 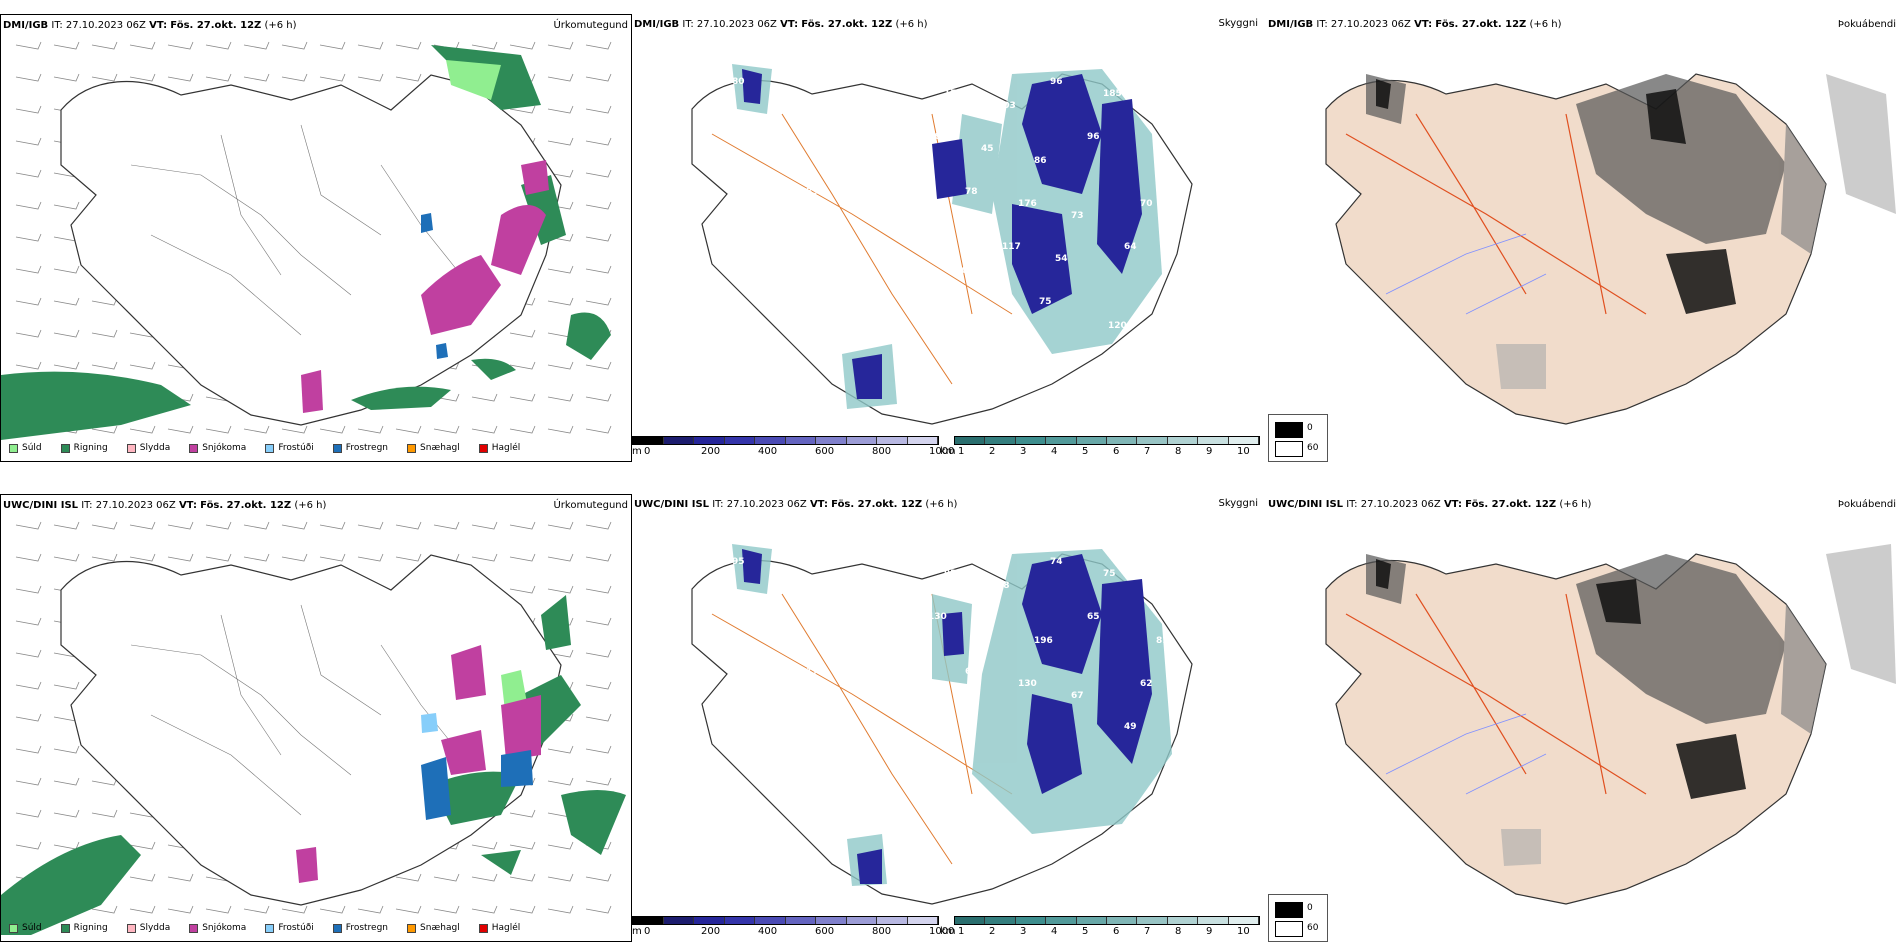 I want to click on visibility-label: 85, so click(x=897, y=82).